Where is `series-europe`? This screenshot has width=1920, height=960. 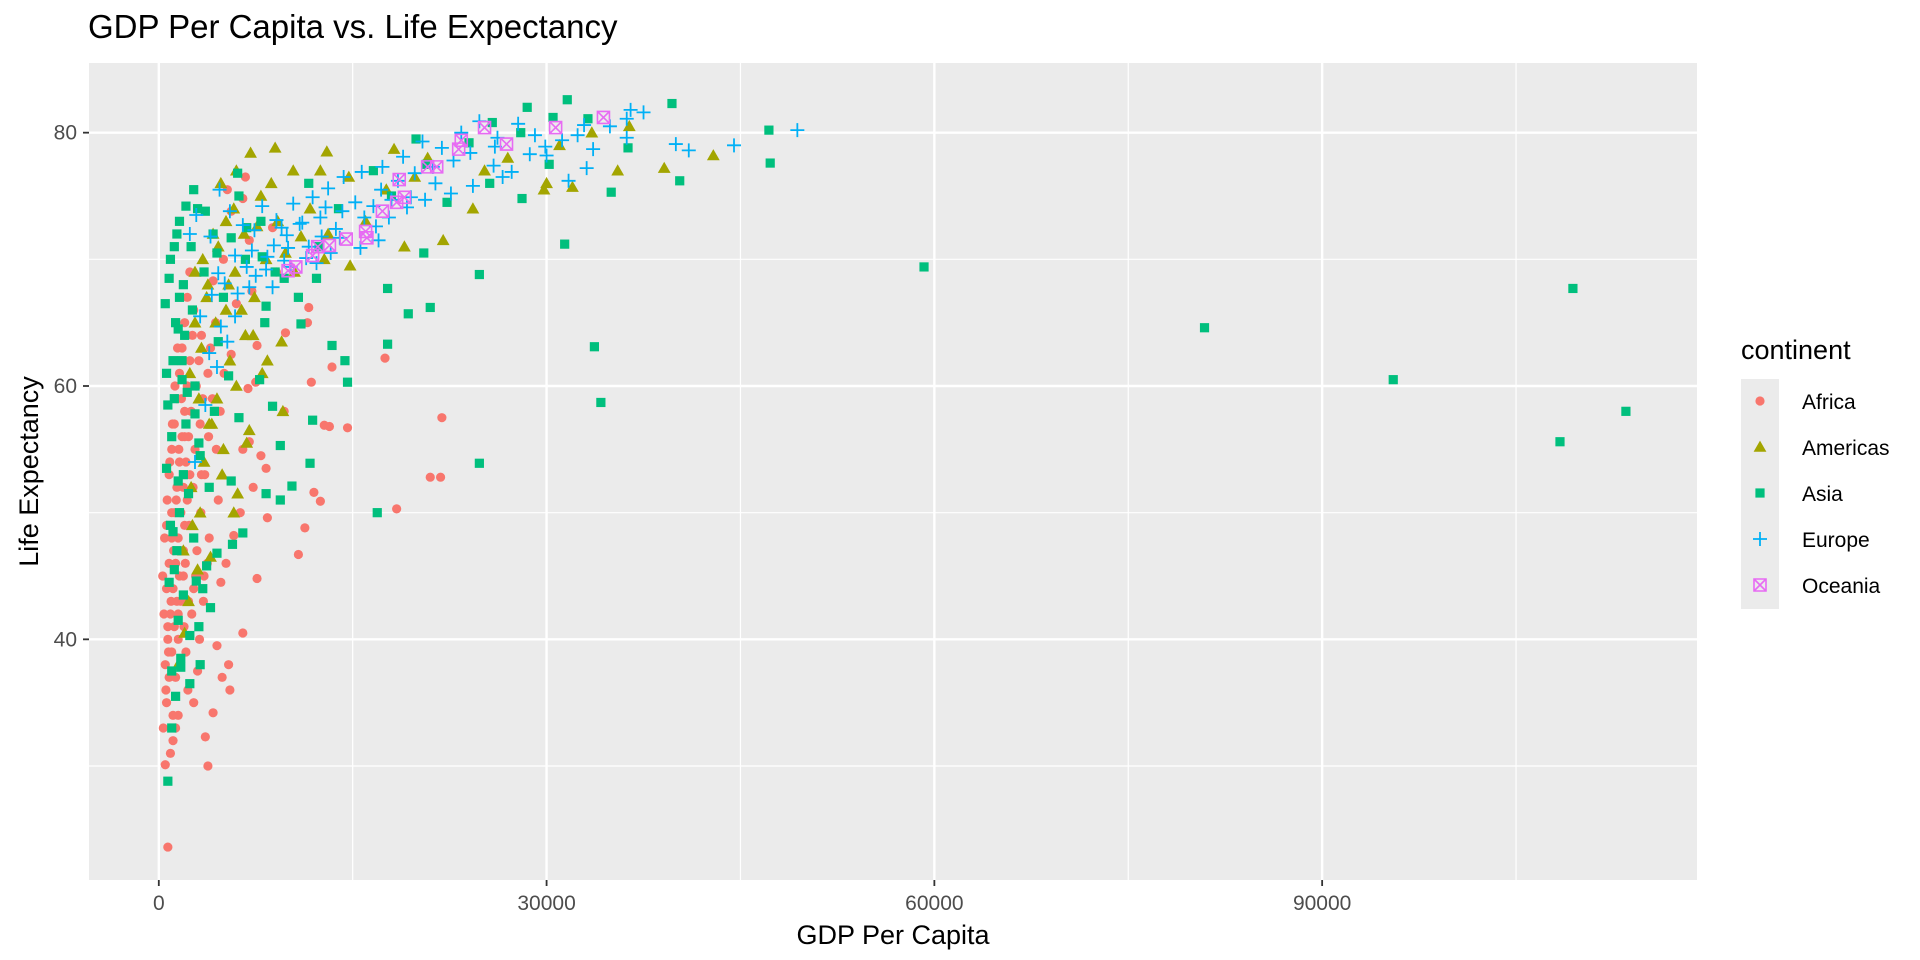 series-europe is located at coordinates (493, 285).